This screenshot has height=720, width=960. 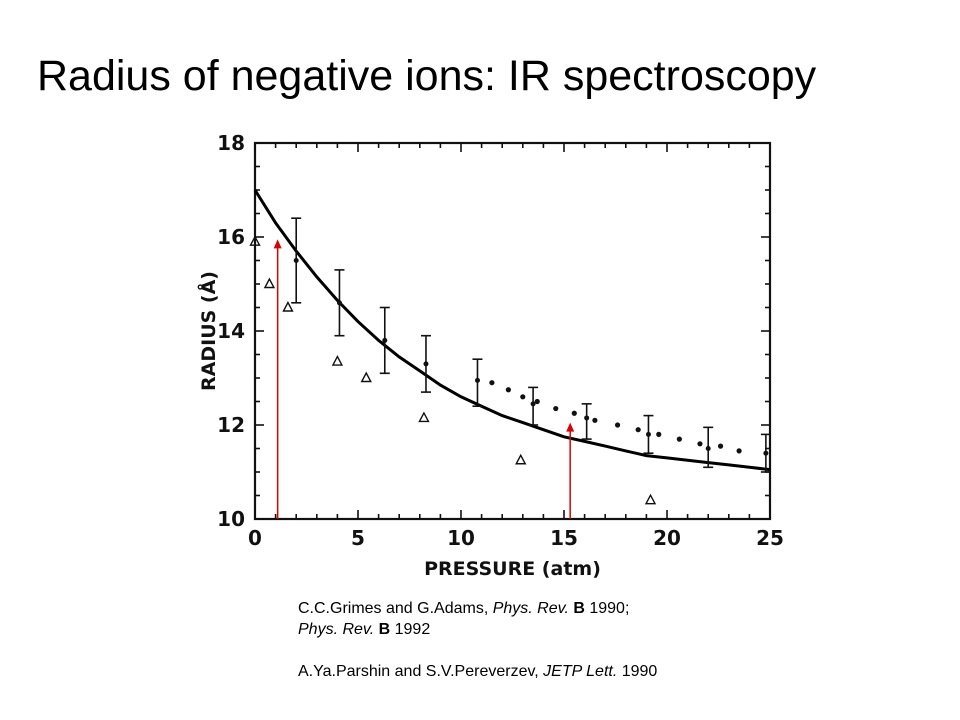 I want to click on x-tick-label: 10, so click(x=461, y=538).